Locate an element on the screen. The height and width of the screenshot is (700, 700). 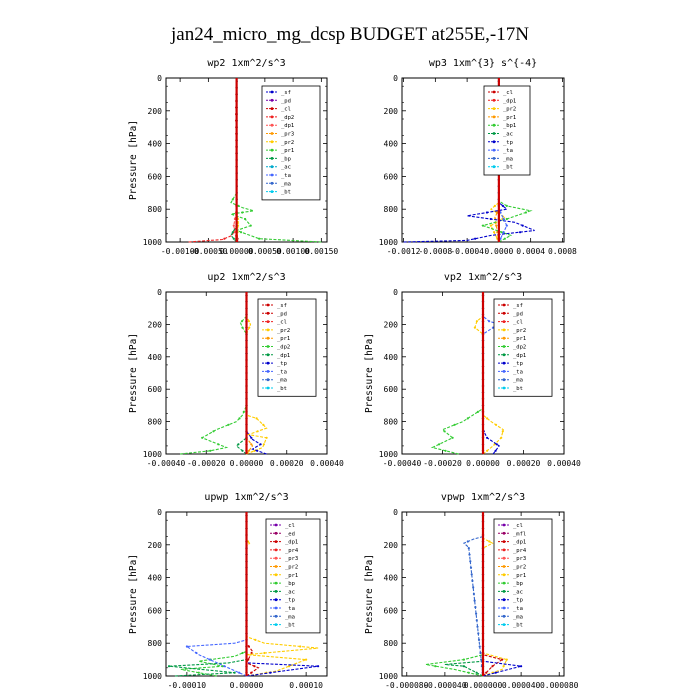
x-tick-label: 0.00010 is located at coordinates (306, 685).